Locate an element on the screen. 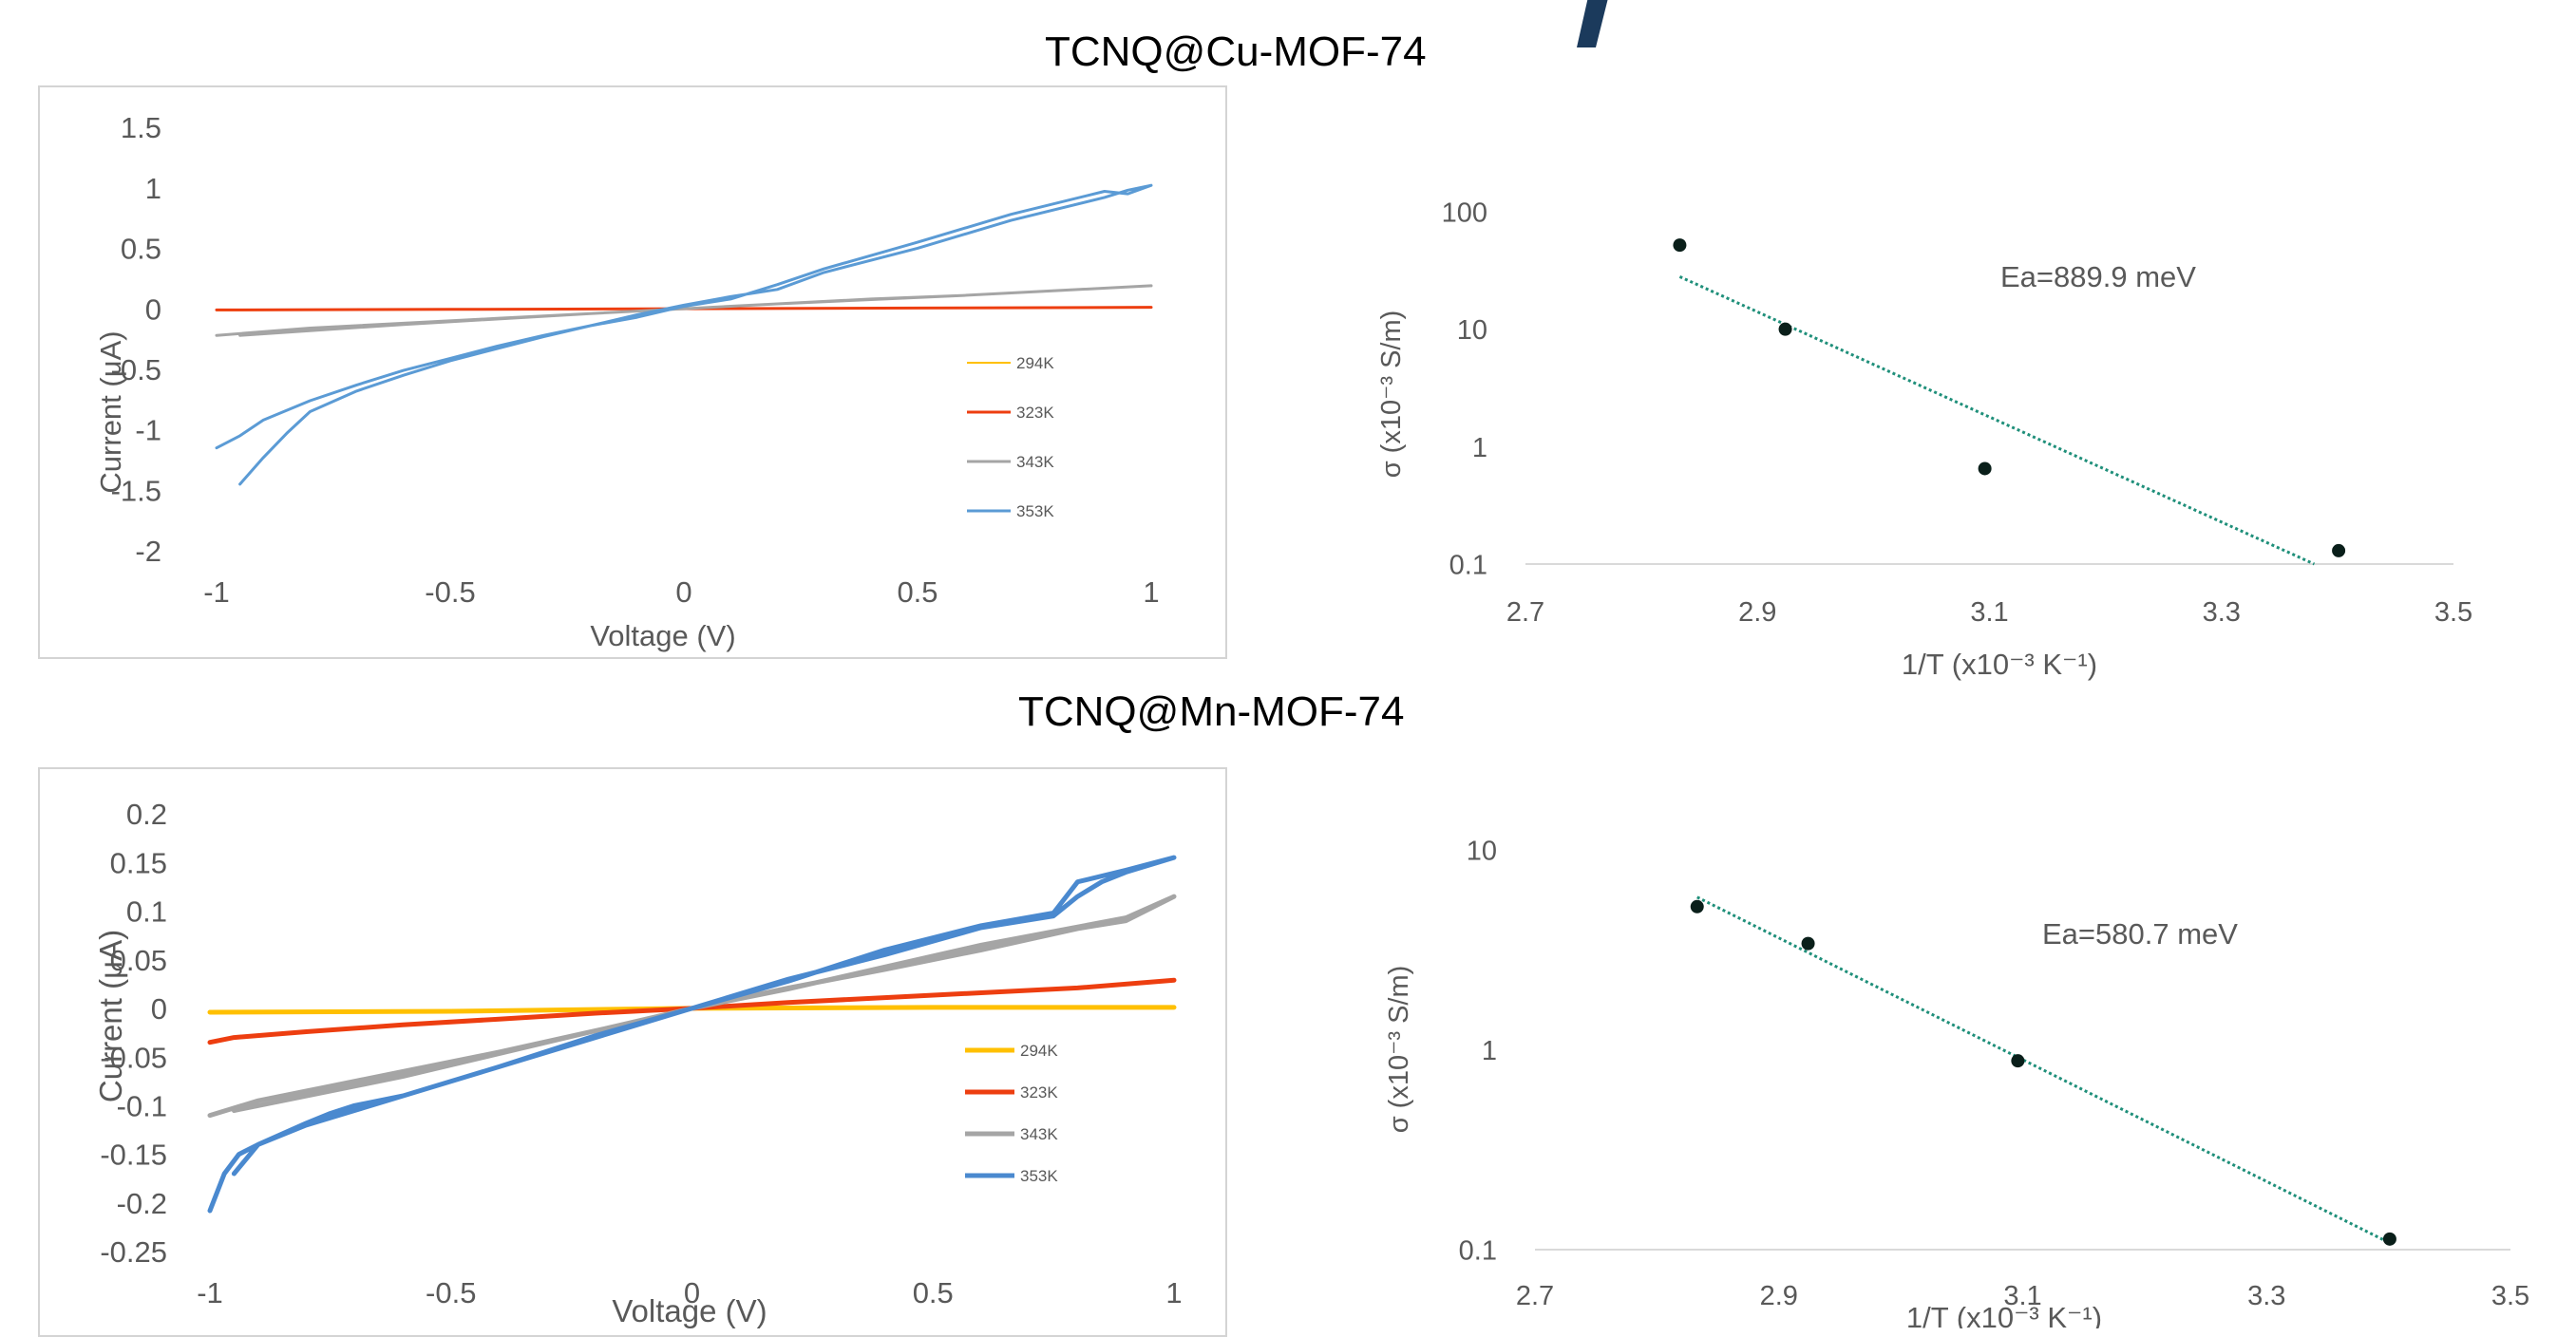 This screenshot has width=2576, height=1337. y-tick-label: 0.15 is located at coordinates (138, 863).